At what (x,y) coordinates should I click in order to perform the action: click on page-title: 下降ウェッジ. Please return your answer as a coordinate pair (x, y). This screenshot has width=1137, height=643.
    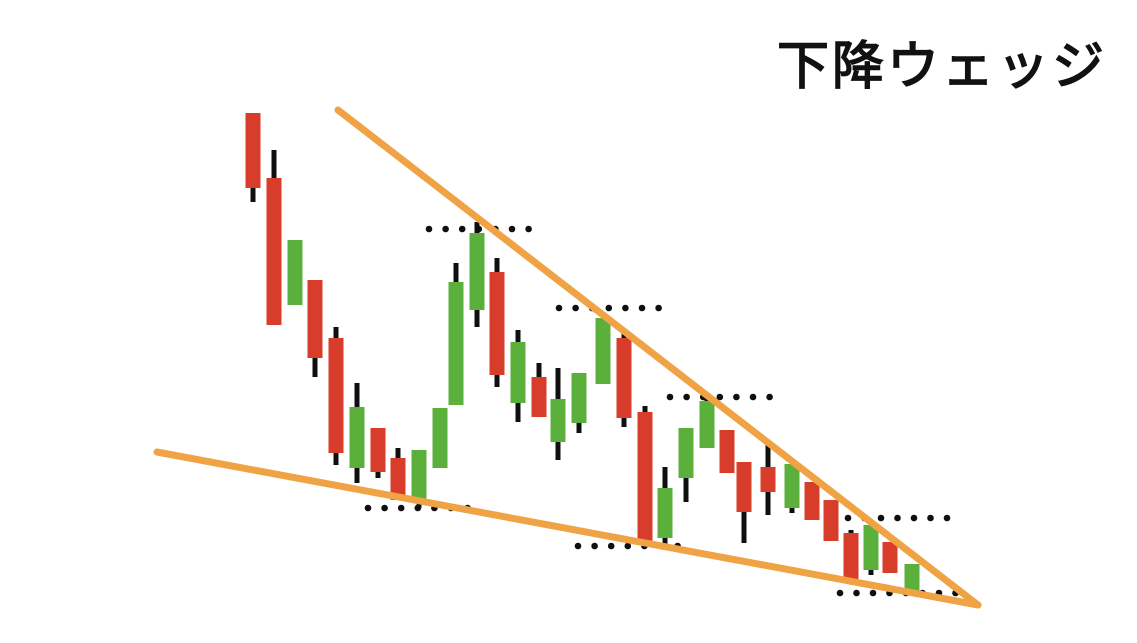
    Looking at the image, I should click on (941, 67).